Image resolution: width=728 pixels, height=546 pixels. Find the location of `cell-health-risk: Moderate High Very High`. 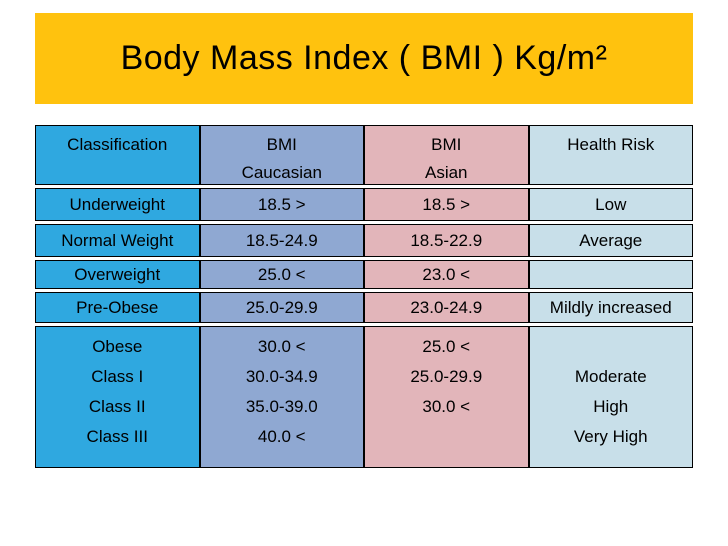

cell-health-risk: Moderate High Very High is located at coordinates (610, 397).